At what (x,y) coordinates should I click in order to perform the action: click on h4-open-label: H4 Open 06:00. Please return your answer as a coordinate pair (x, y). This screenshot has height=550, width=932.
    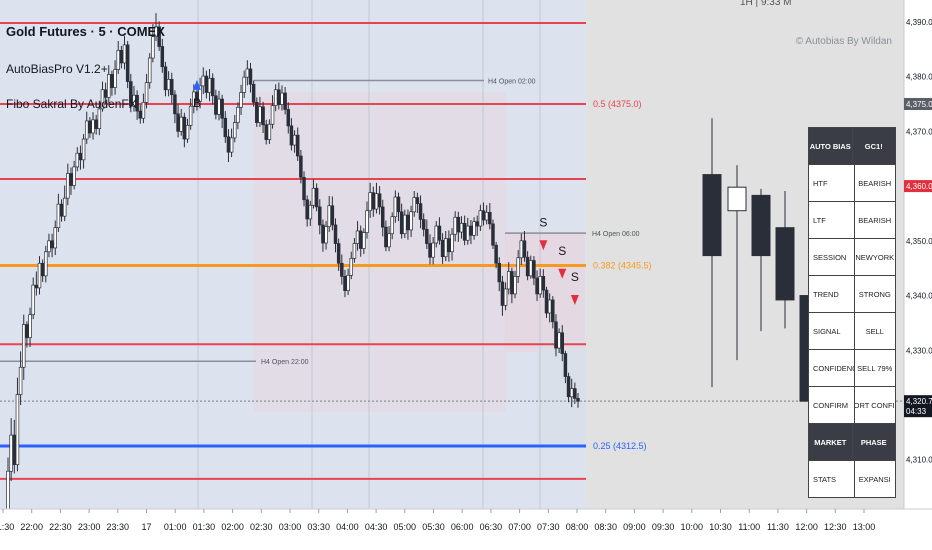
    Looking at the image, I should click on (616, 234).